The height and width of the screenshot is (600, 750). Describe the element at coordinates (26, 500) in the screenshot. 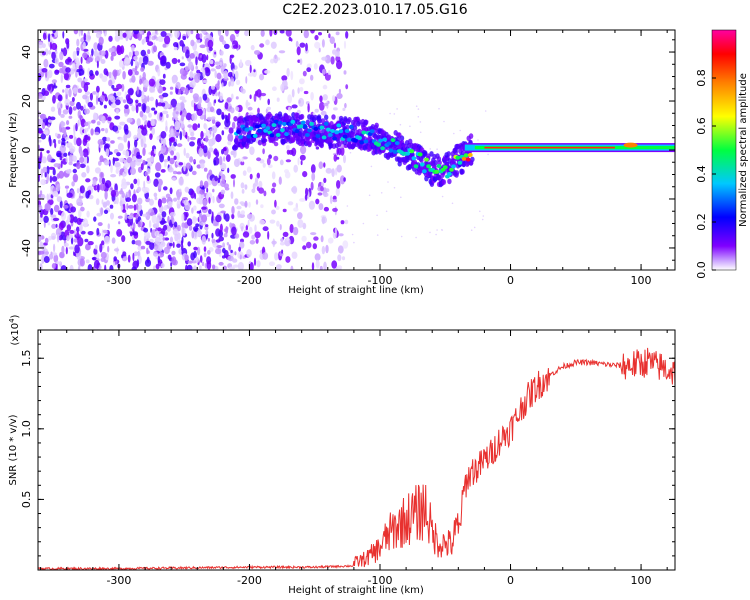

I see `y-tick-label: 0.5` at that location.